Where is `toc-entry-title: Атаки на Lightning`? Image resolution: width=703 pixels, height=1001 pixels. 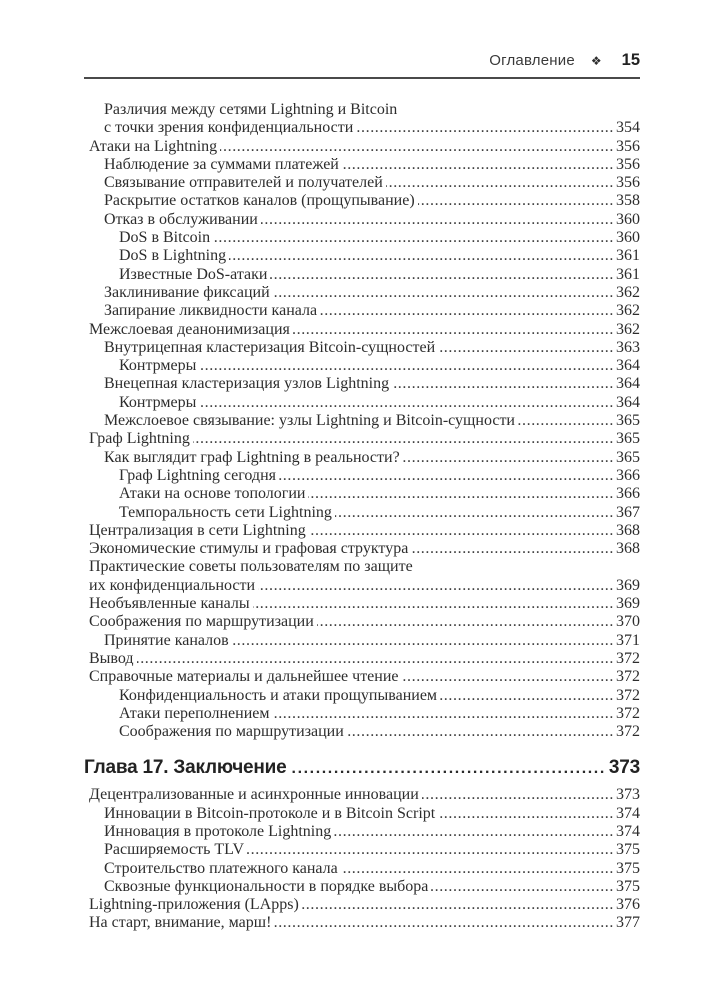 toc-entry-title: Атаки на Lightning is located at coordinates (153, 146).